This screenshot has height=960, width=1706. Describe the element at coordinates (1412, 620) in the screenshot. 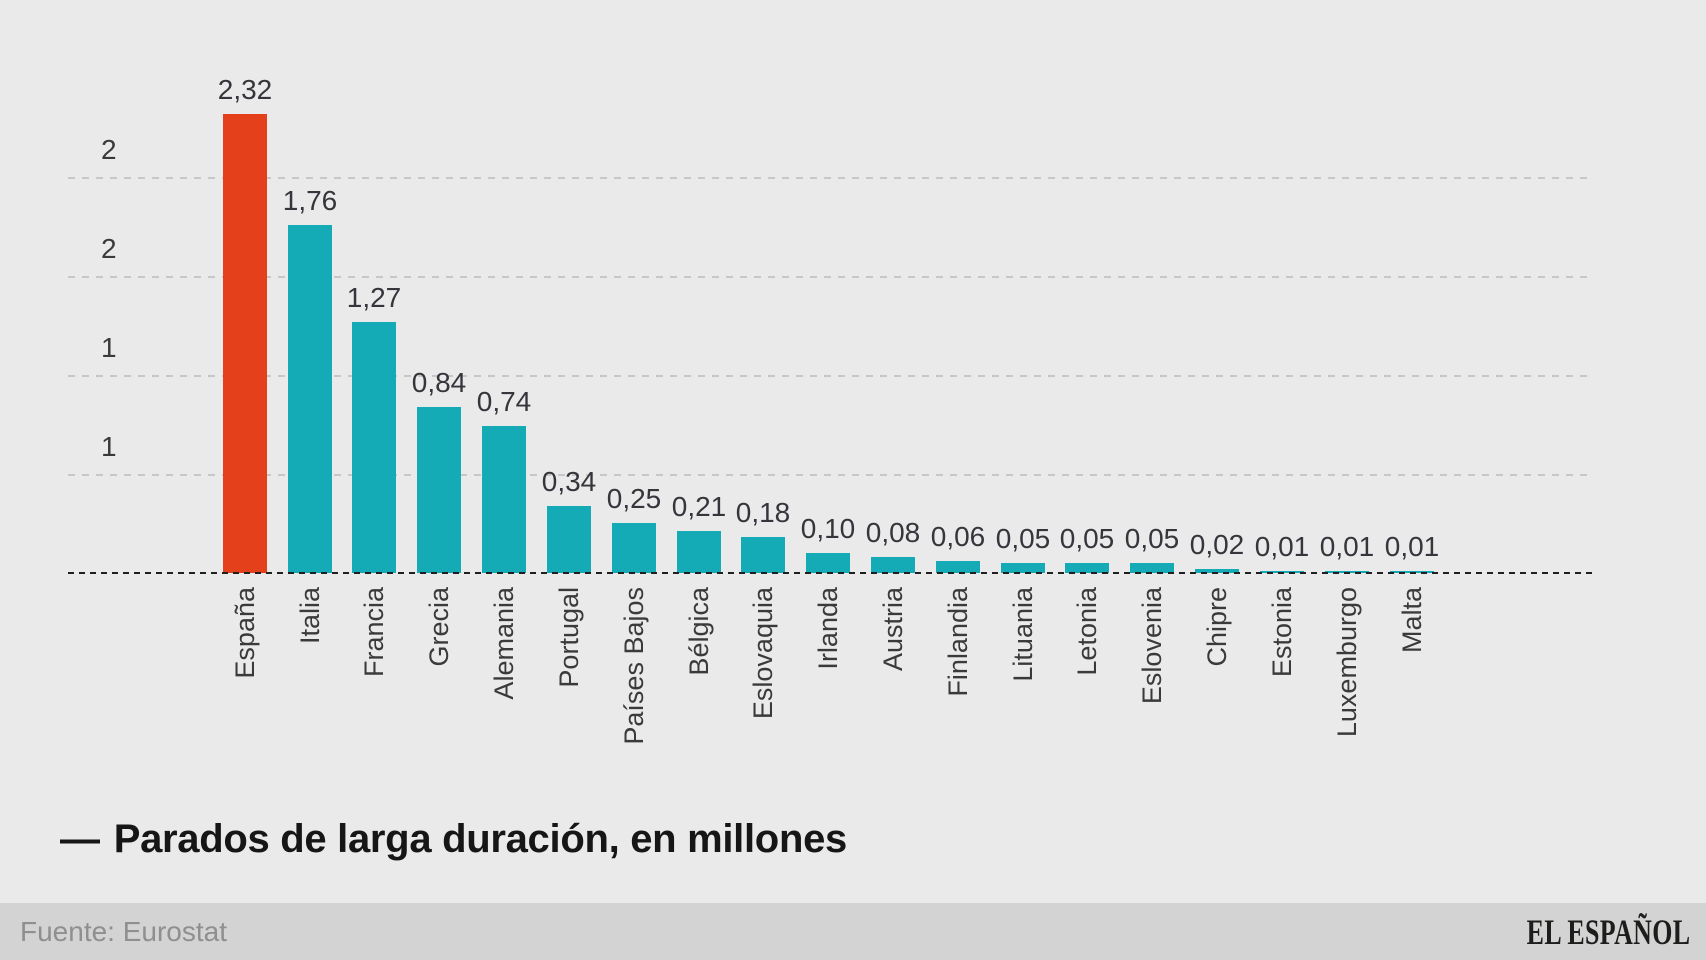

I see `x-axis-label-malta: Malta` at that location.